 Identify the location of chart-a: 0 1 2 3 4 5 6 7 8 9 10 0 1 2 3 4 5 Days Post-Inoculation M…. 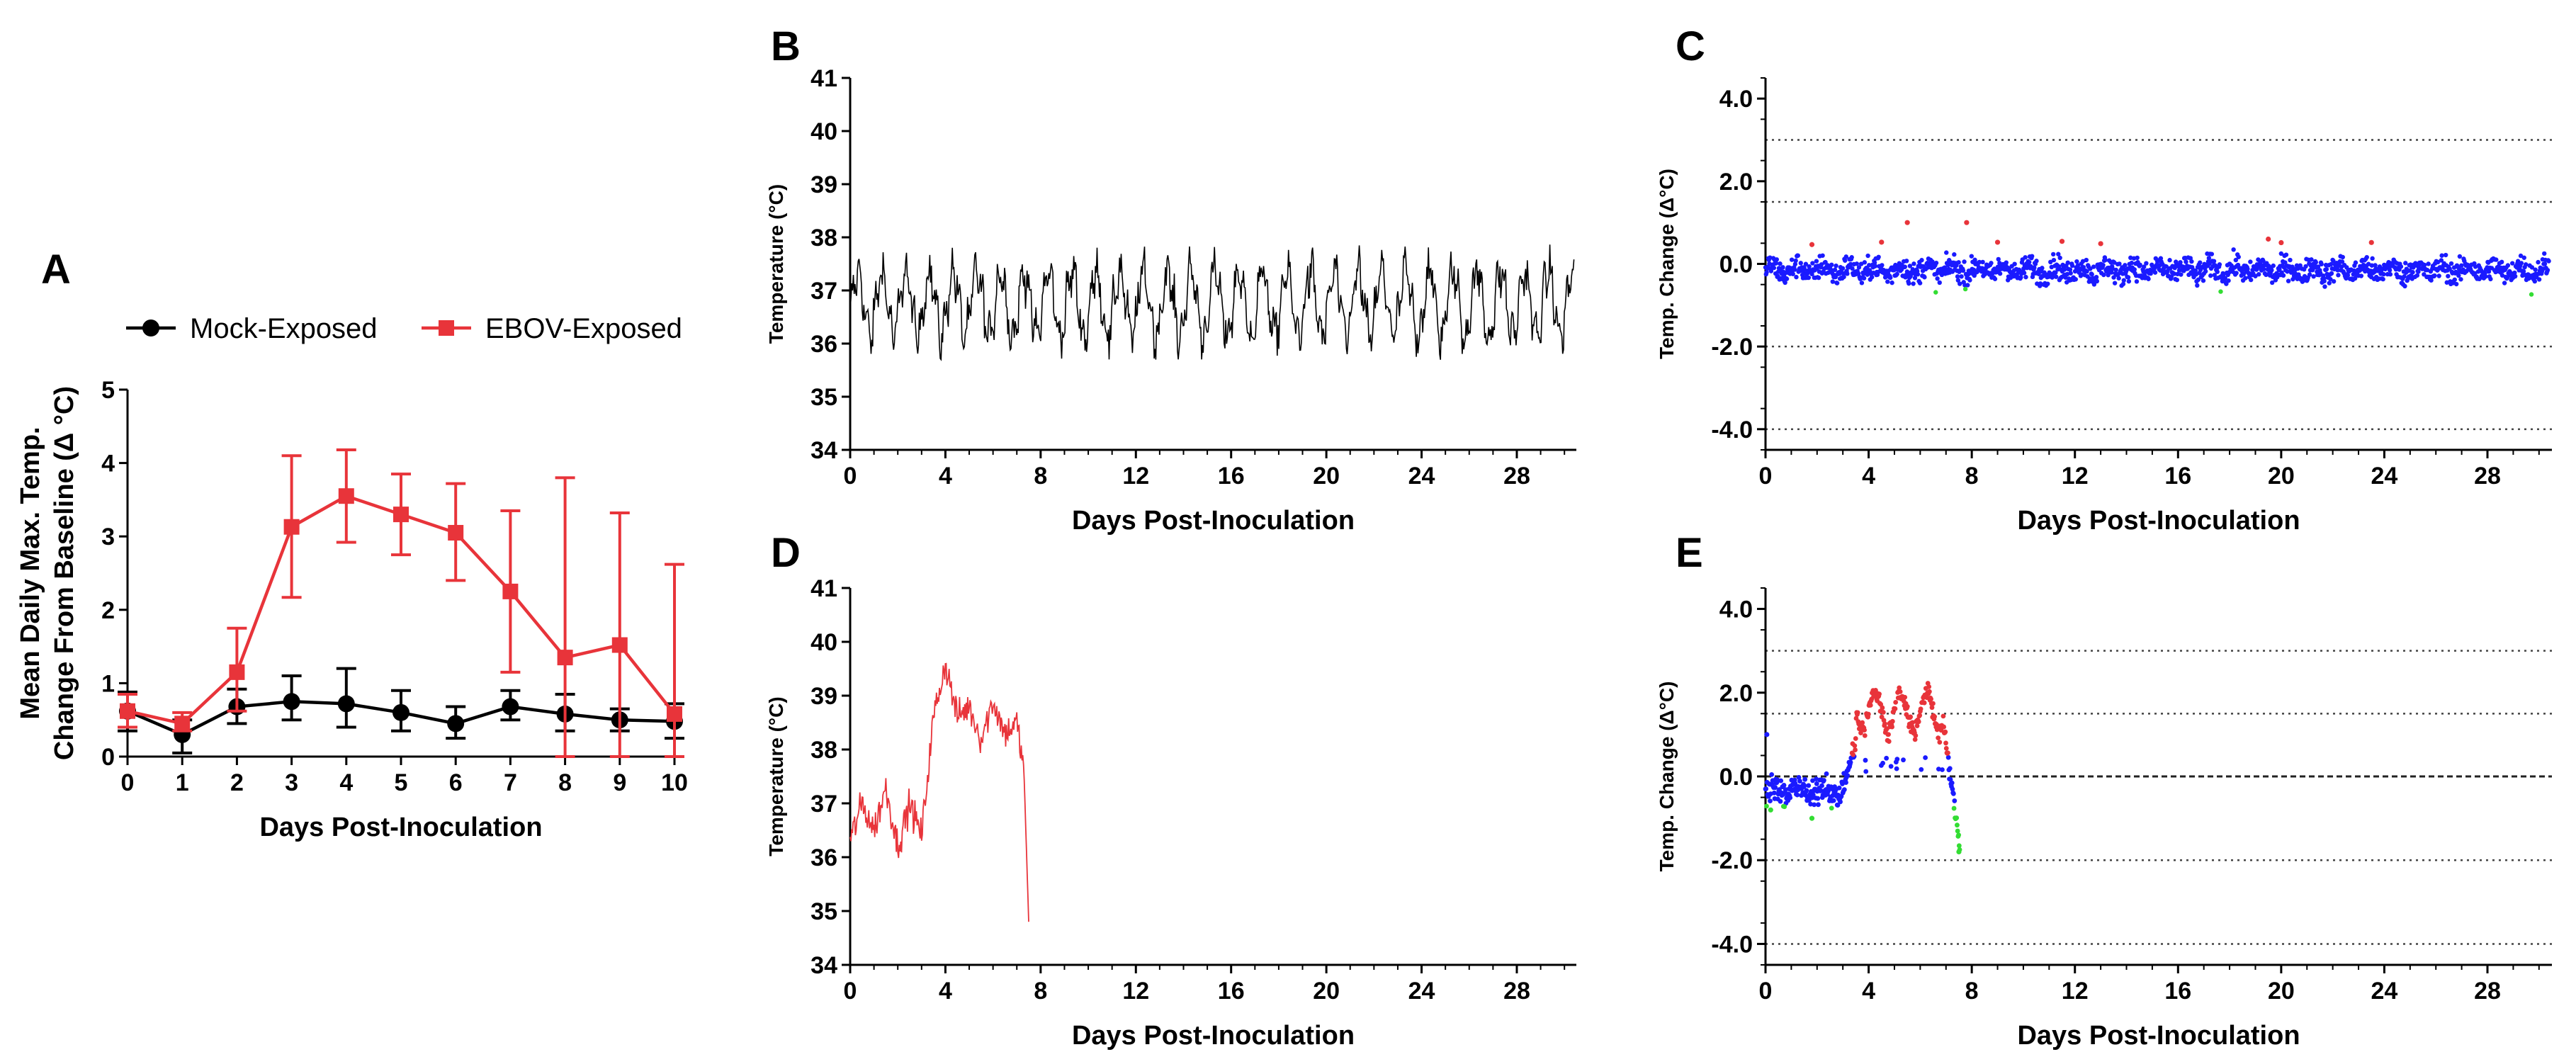
(352, 577).